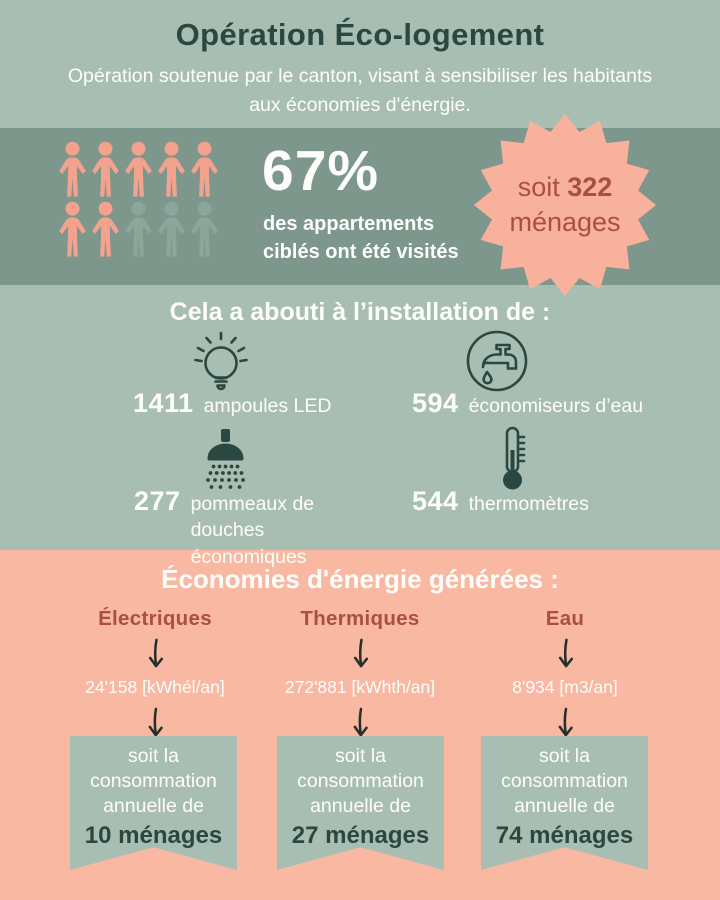  Describe the element at coordinates (155, 675) in the screenshot. I see `savings-column-electric: Électriques 24'158 [kWhél/an]` at that location.